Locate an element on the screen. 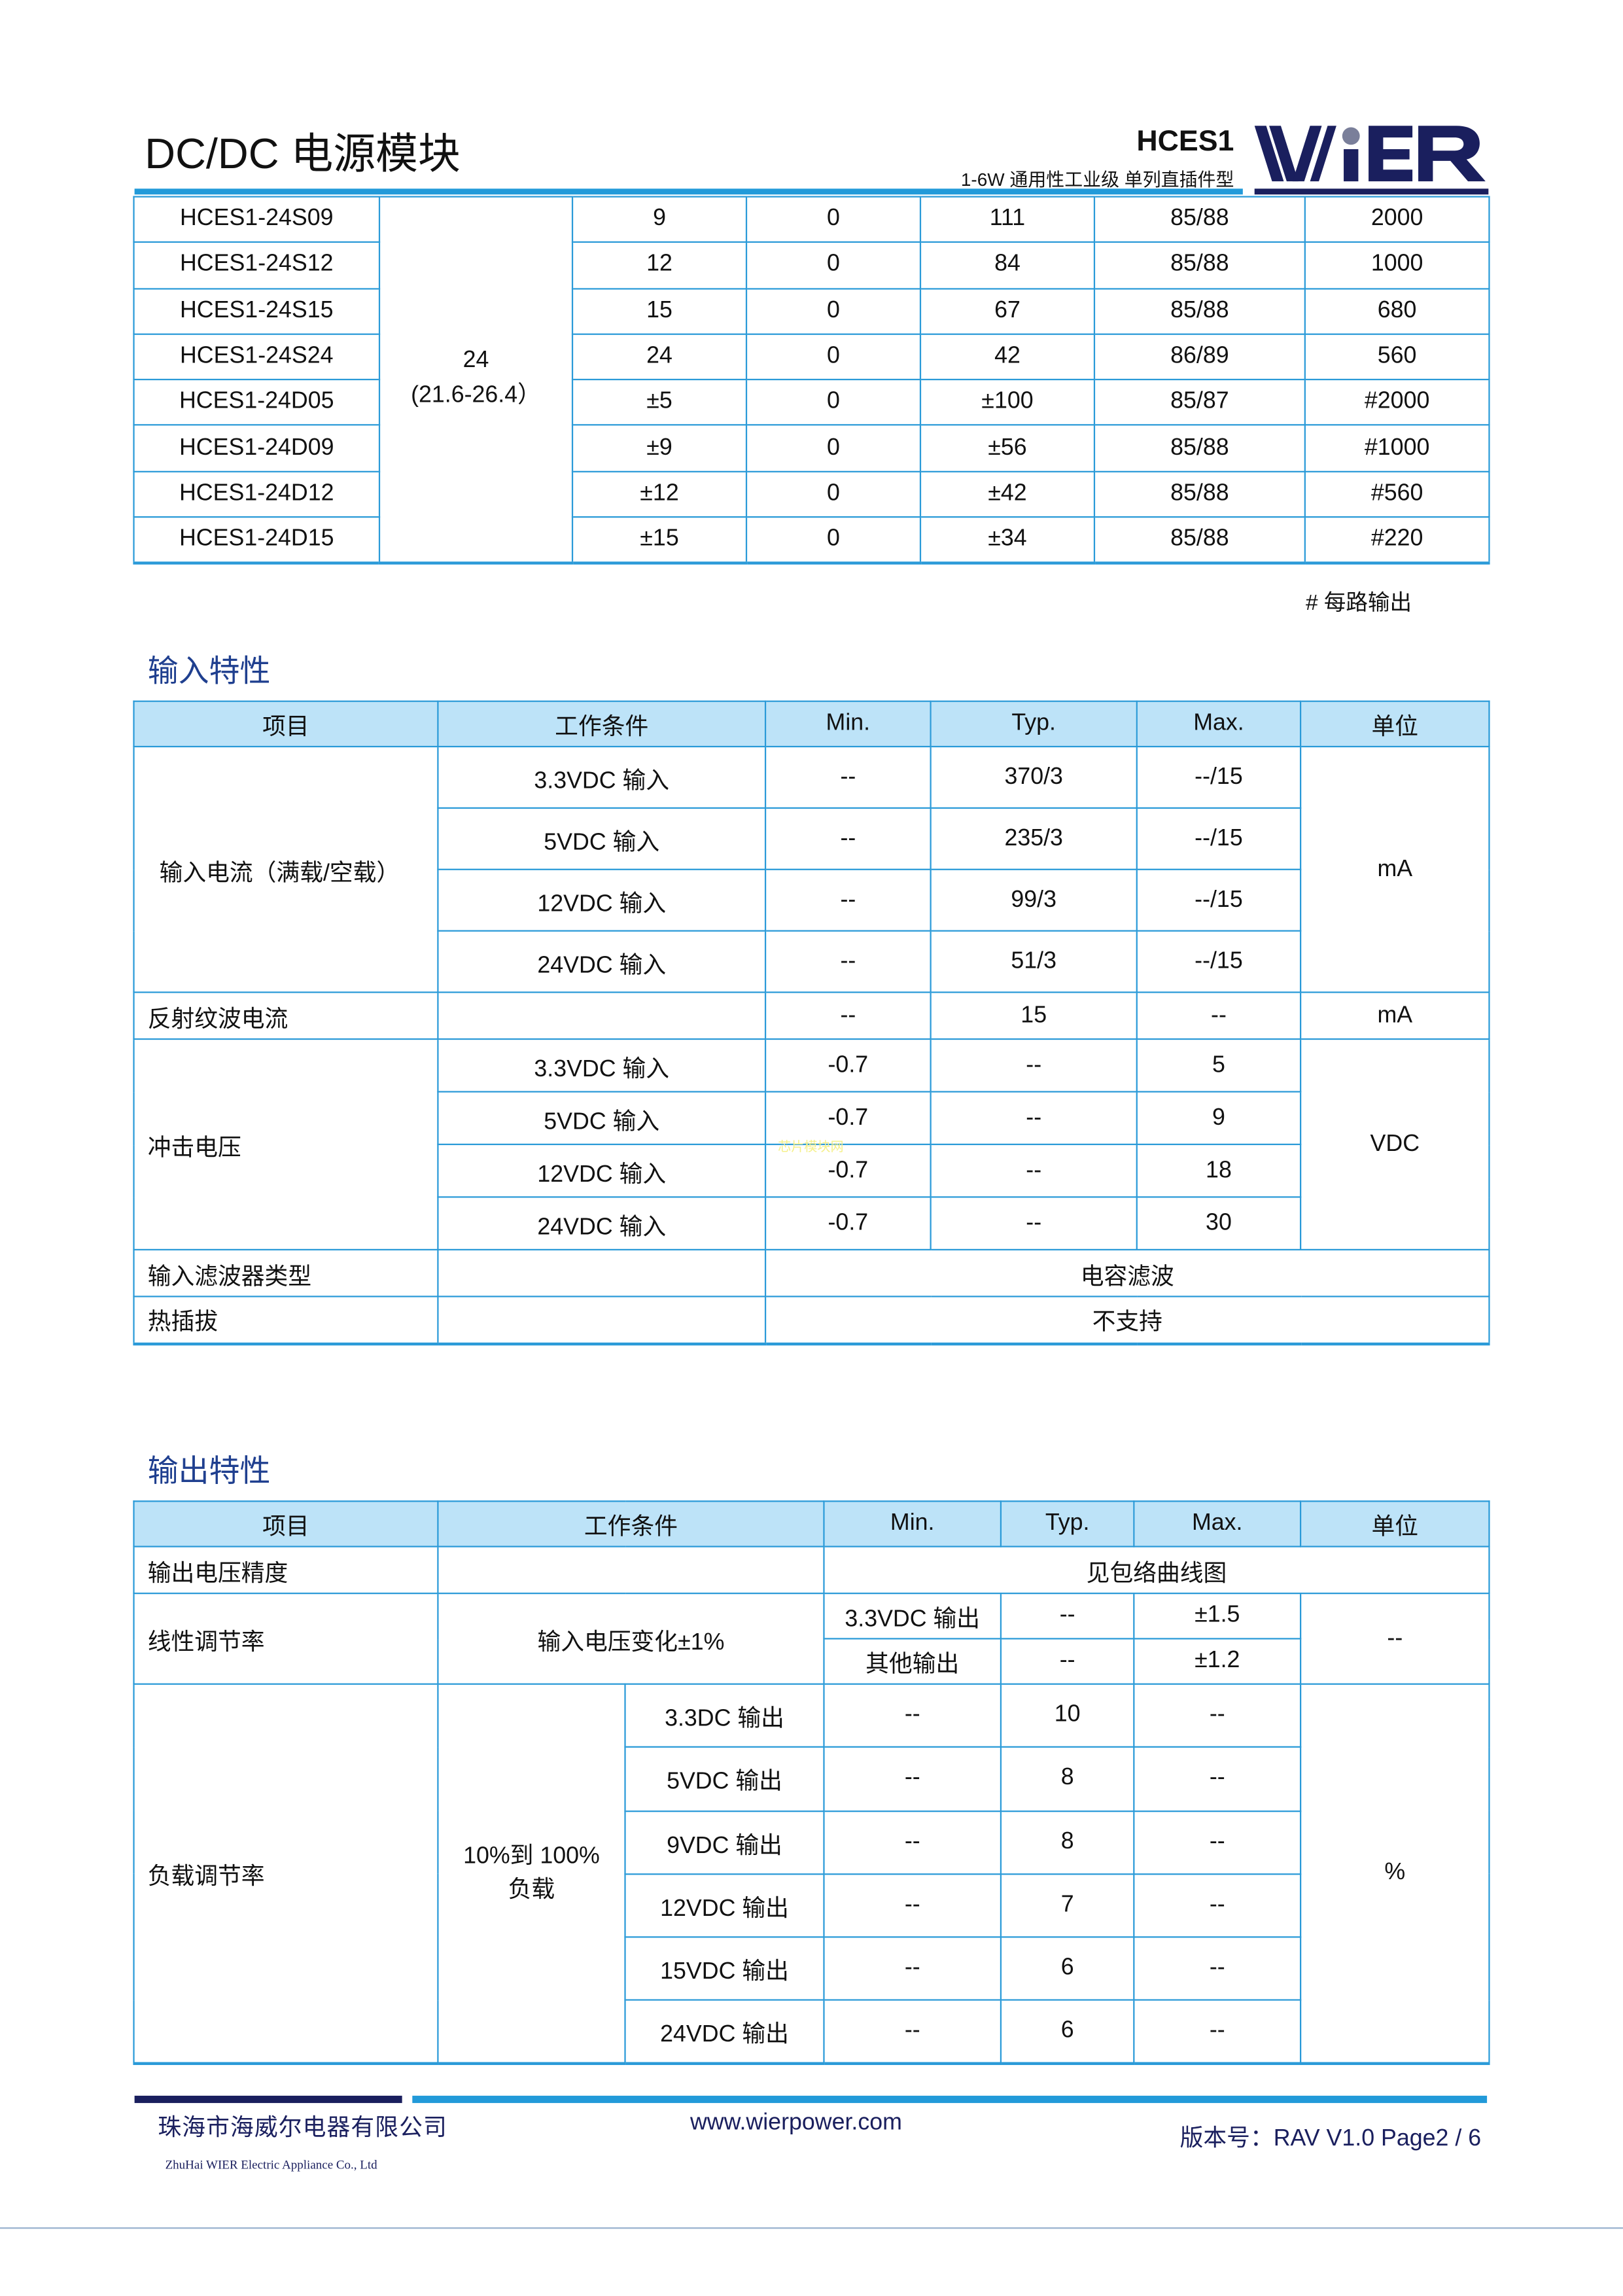  cell: 3.3DC 输出 is located at coordinates (725, 1715).